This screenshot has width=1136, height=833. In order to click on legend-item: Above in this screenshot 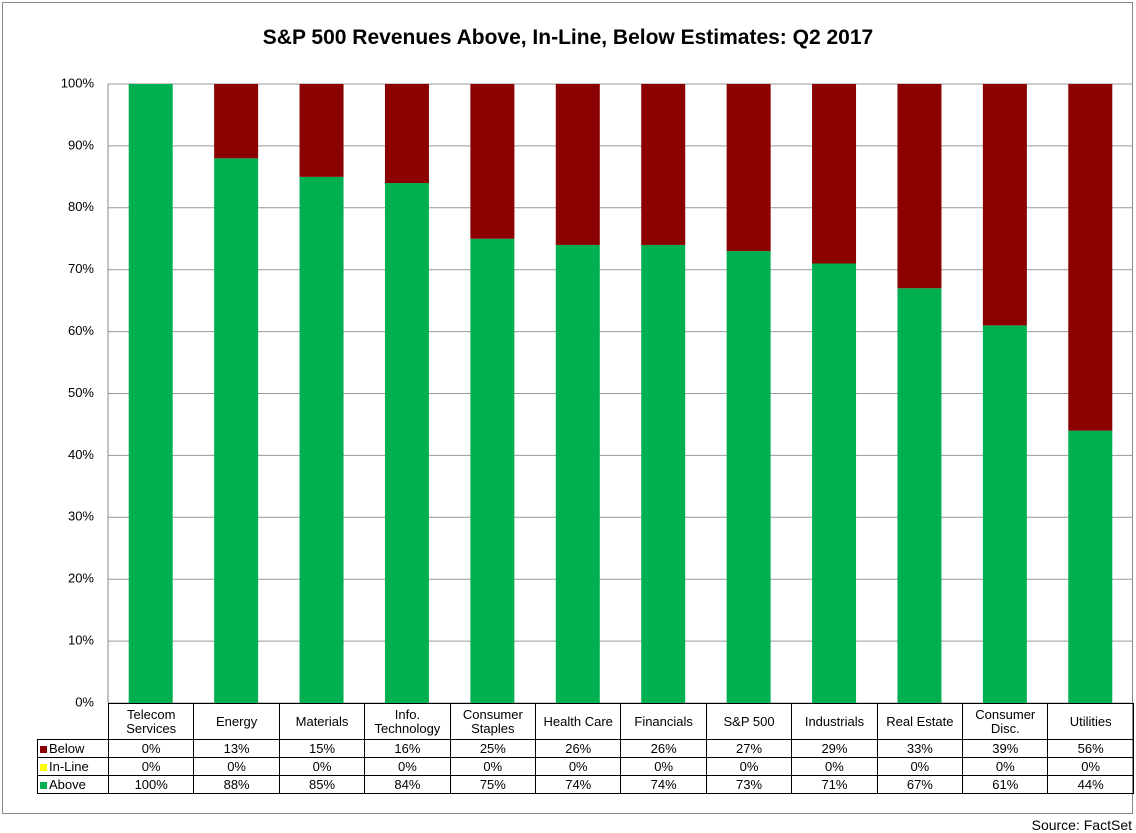, I will do `click(73, 784)`.